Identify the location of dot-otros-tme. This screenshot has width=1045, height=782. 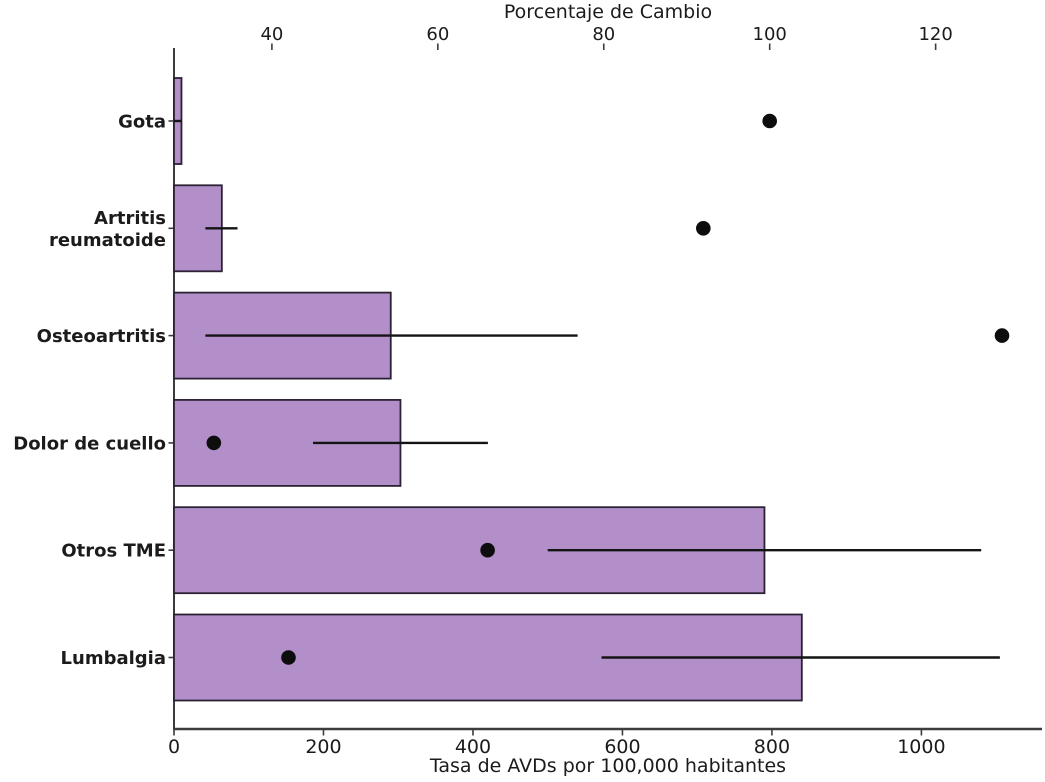
(487, 550).